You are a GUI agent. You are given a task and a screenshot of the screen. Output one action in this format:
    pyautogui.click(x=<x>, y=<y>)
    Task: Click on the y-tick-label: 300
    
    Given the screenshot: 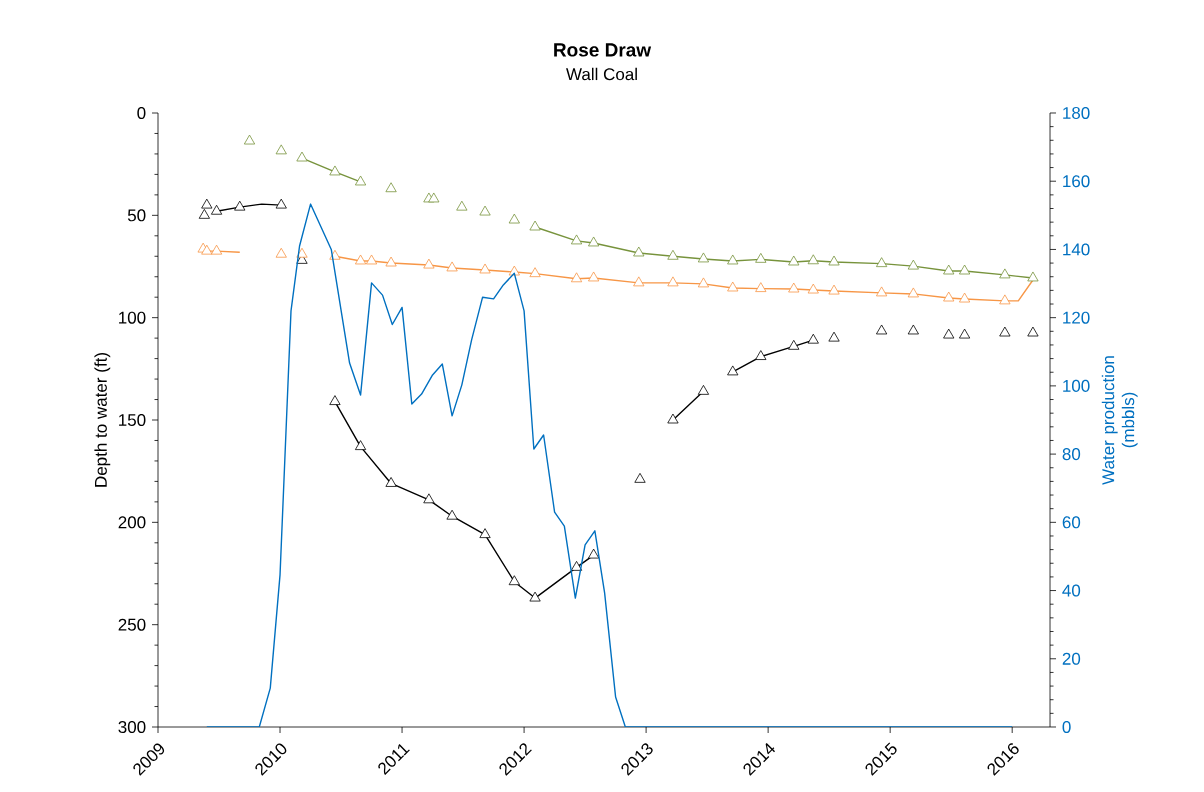 What is the action you would take?
    pyautogui.click(x=132, y=727)
    